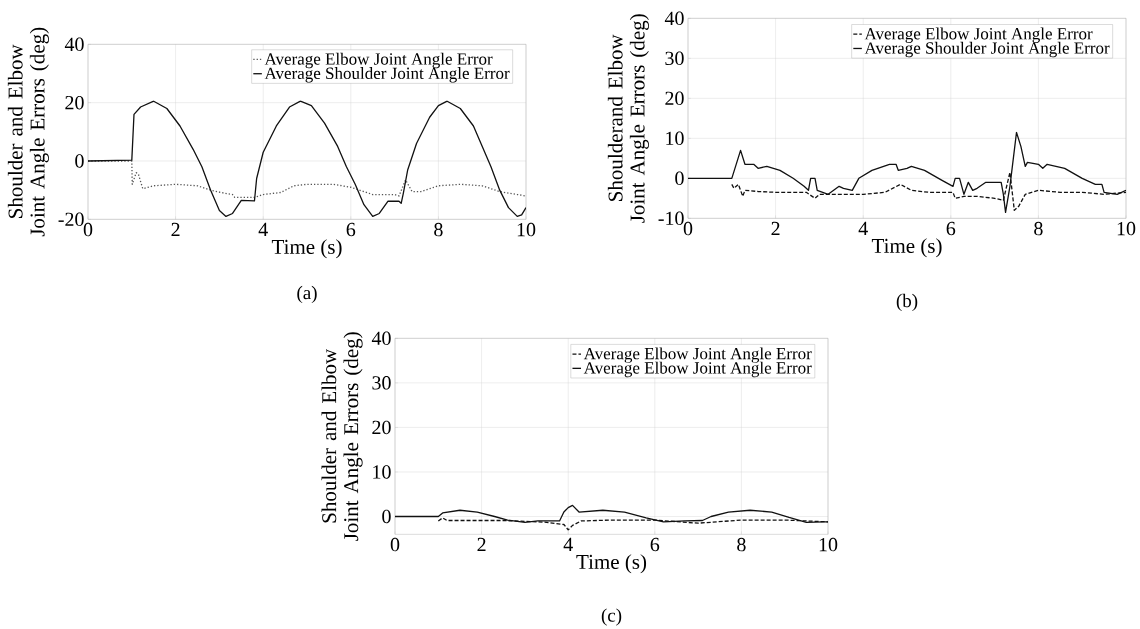 Image resolution: width=1140 pixels, height=629 pixels. What do you see at coordinates (907, 302) in the screenshot?
I see `text: (b)` at bounding box center [907, 302].